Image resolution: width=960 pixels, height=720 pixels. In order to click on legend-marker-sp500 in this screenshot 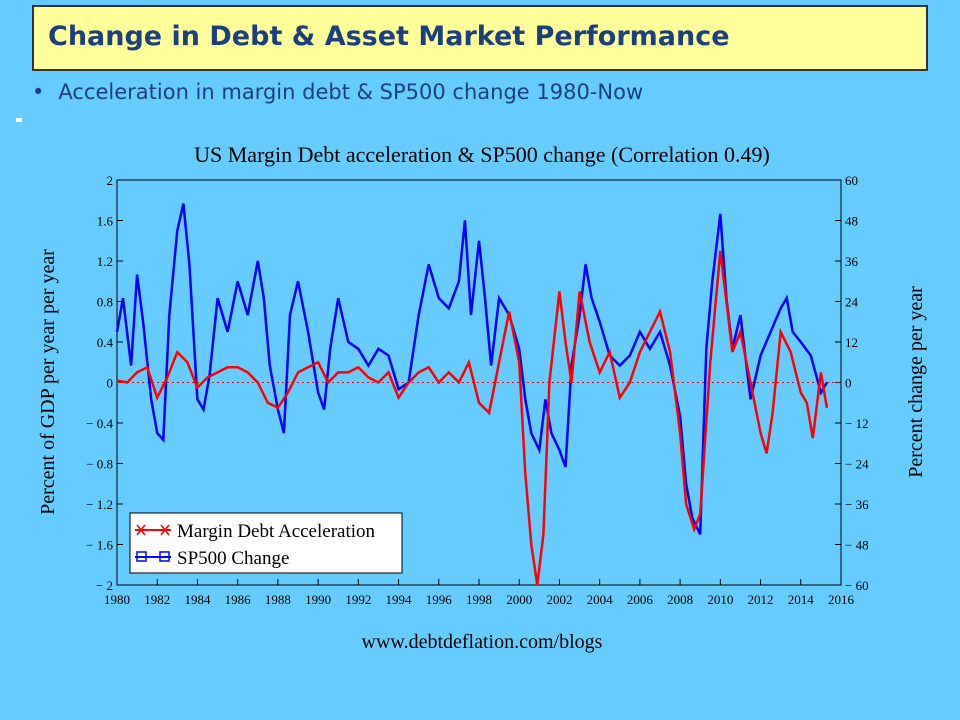, I will do `click(153, 556)`.